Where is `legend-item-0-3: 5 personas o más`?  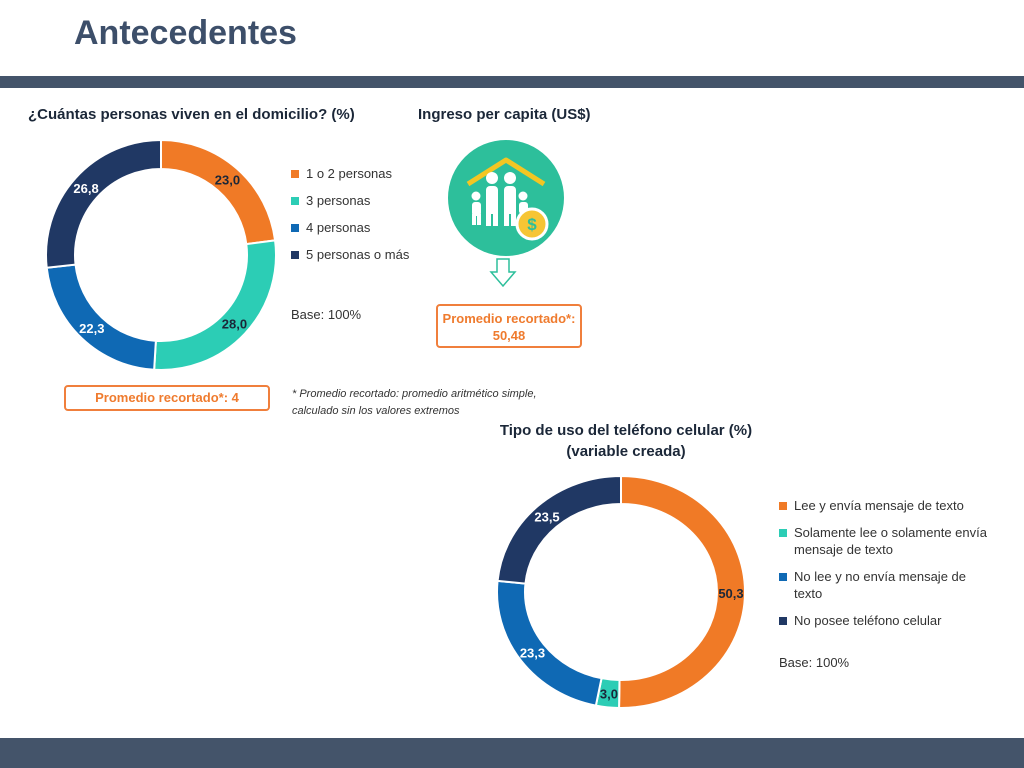
legend-item-0-3: 5 personas o más is located at coordinates (361, 254).